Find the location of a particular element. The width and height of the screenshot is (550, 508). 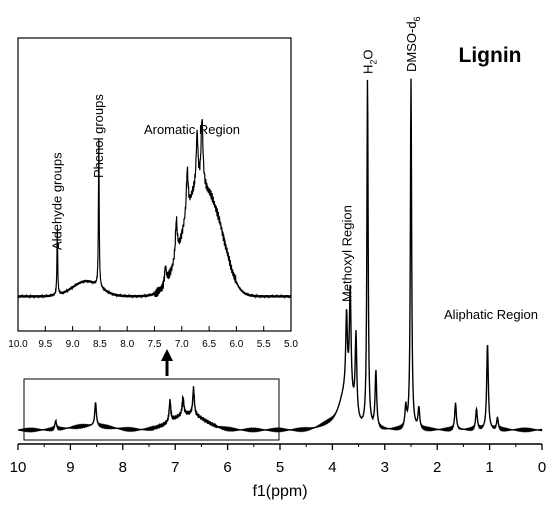

x-tick-label: 1 is located at coordinates (489, 467).